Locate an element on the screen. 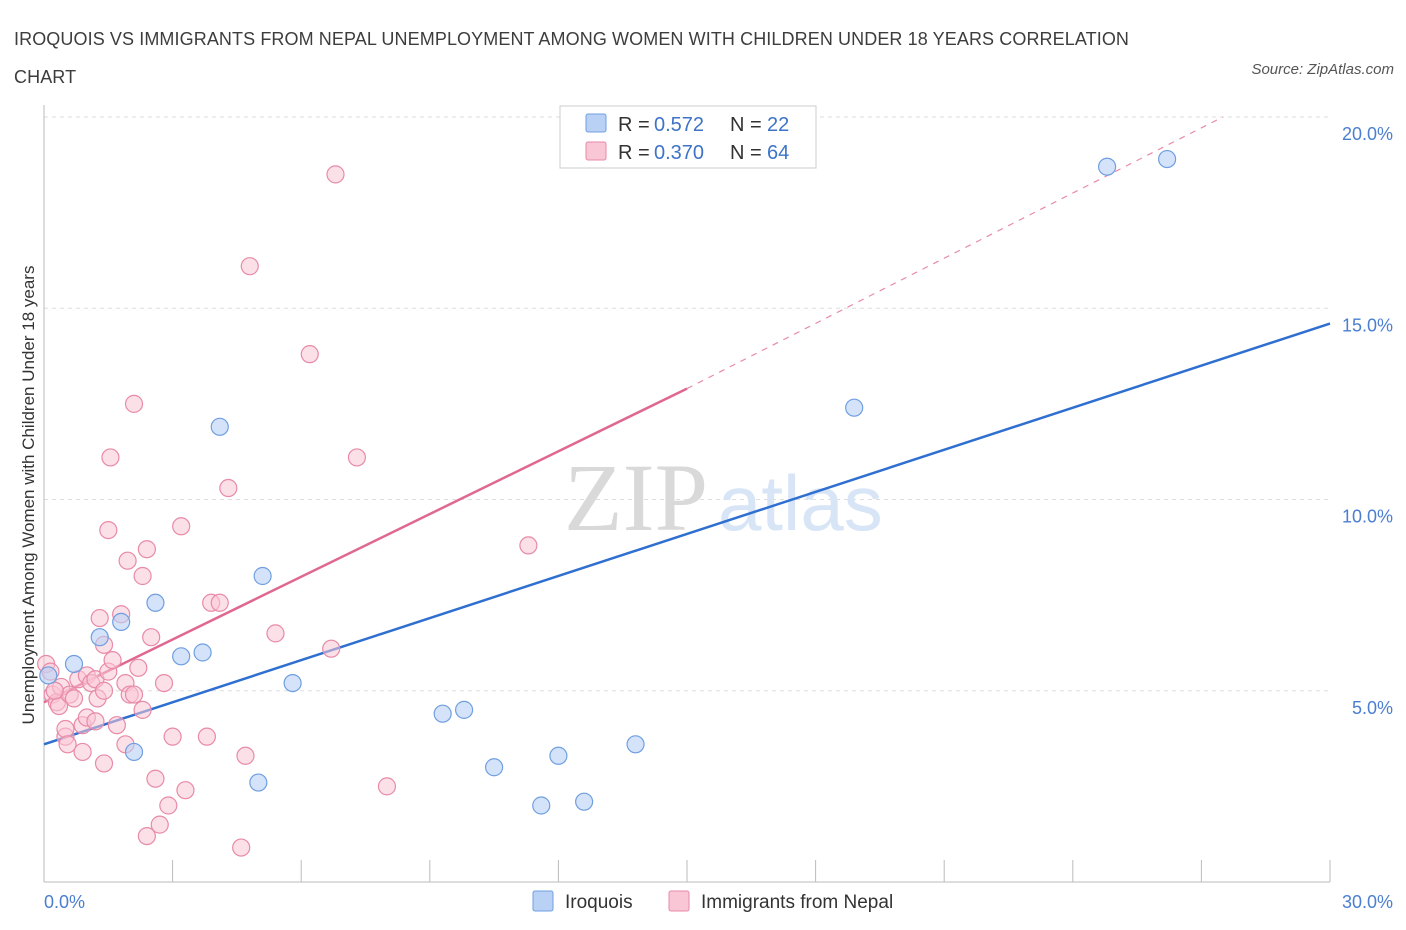  stats-legend: R = 0.572 N = 22 R = 0.370 N = 64 is located at coordinates (688, 137).